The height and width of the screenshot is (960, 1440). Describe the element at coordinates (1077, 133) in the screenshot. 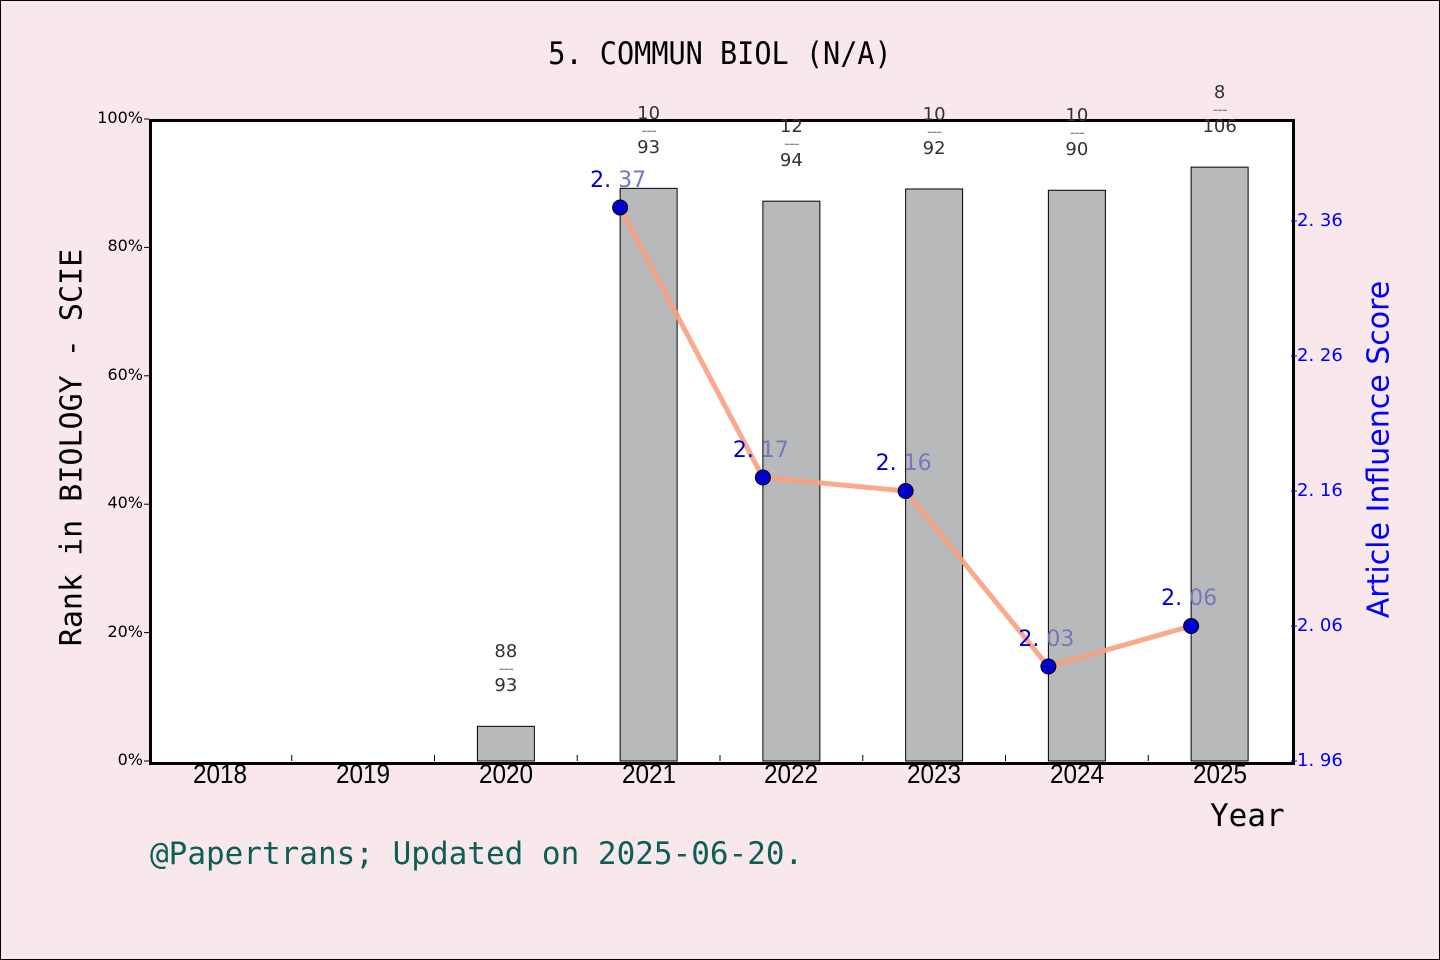

I see `rank-fraction-2024: 10 --- 90` at that location.